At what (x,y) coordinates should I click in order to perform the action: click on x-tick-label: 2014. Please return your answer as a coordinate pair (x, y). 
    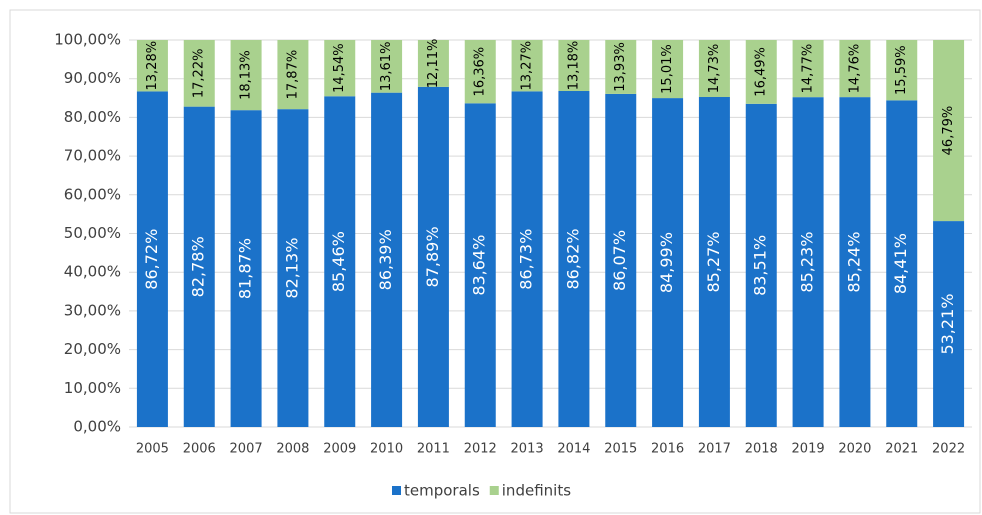
    Looking at the image, I should click on (573, 449).